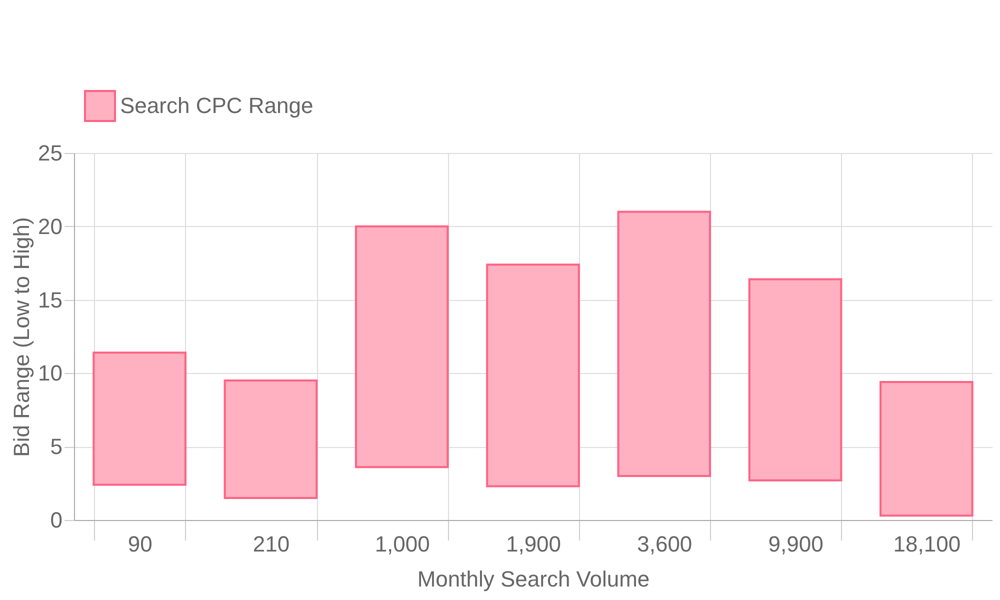 Image resolution: width=1000 pixels, height=600 pixels. What do you see at coordinates (533, 579) in the screenshot?
I see `x-axis-title: Monthly Search Volume` at bounding box center [533, 579].